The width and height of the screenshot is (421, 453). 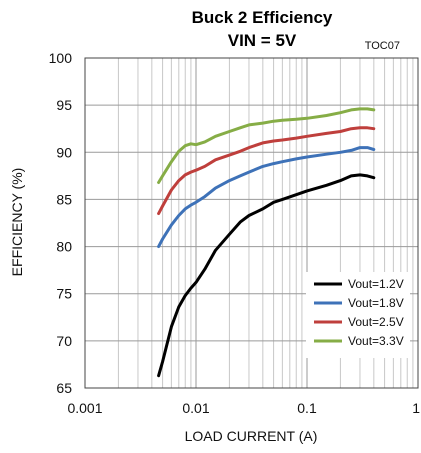 I want to click on y-tick-label: 70, so click(x=64, y=341).